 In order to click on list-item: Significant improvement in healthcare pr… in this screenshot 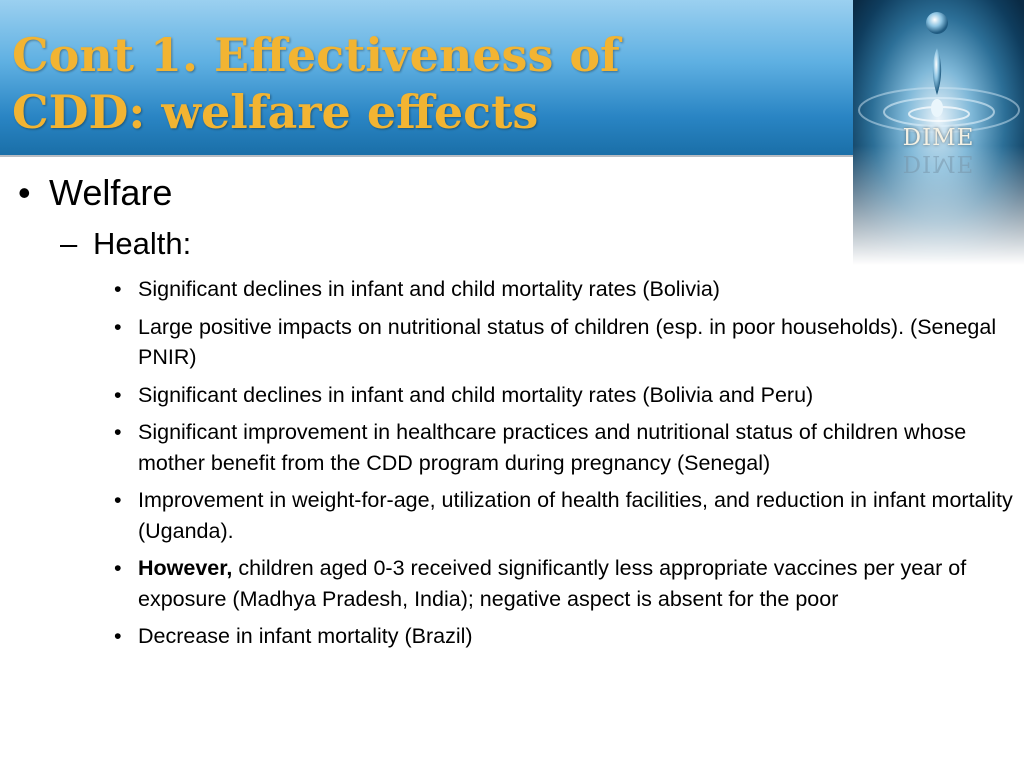, I will do `click(564, 447)`.